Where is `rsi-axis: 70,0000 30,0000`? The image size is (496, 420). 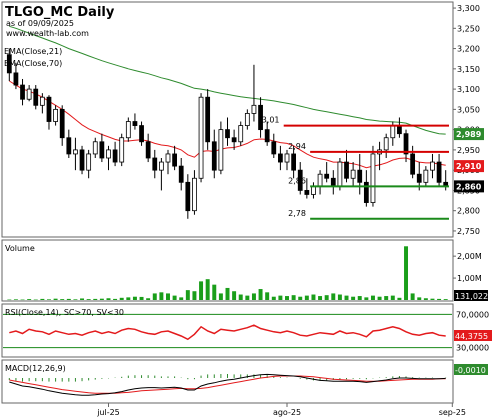
rsi-axis: 70,0000 30,0000 is located at coordinates (472, 331).